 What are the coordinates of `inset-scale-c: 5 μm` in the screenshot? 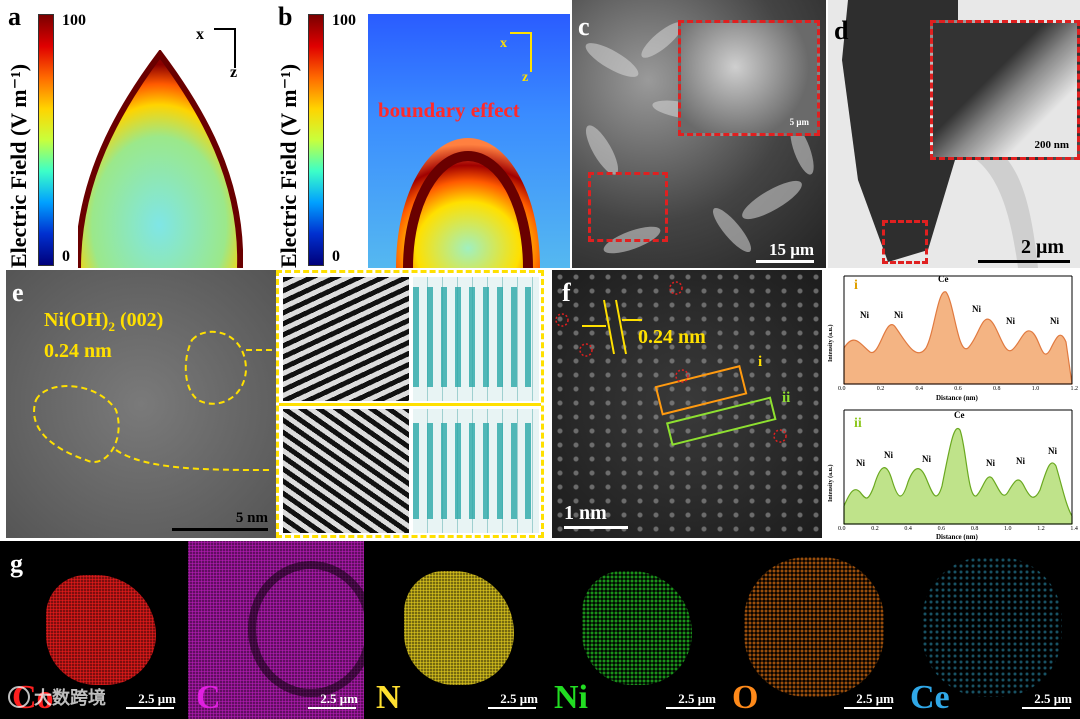 It's located at (799, 122).